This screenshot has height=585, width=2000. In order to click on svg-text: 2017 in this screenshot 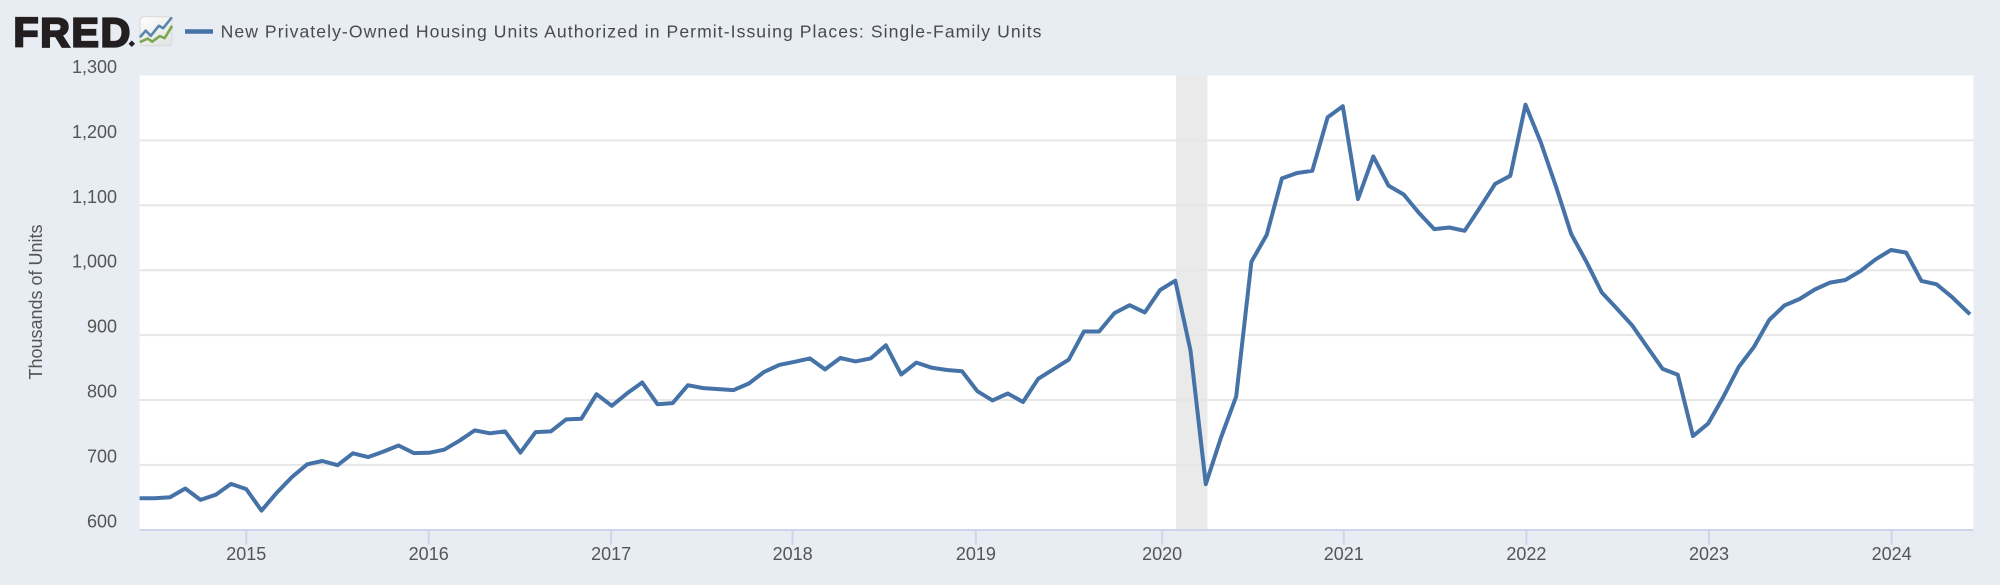, I will do `click(611, 554)`.